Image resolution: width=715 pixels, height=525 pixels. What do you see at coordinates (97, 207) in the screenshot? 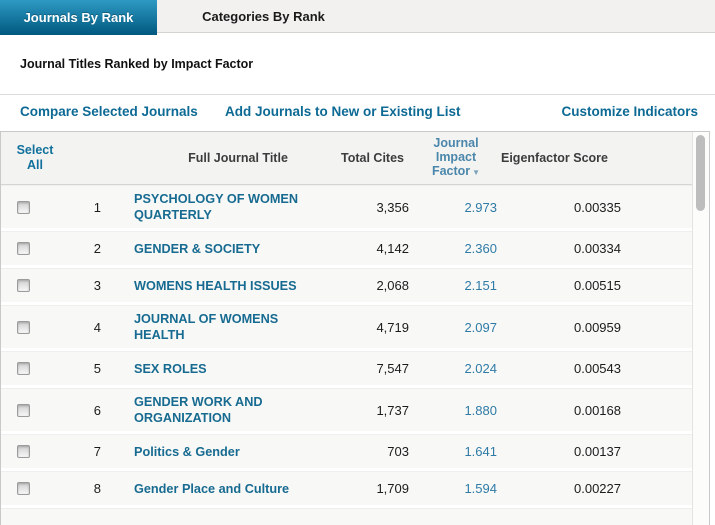
I see `rank-value: 1` at bounding box center [97, 207].